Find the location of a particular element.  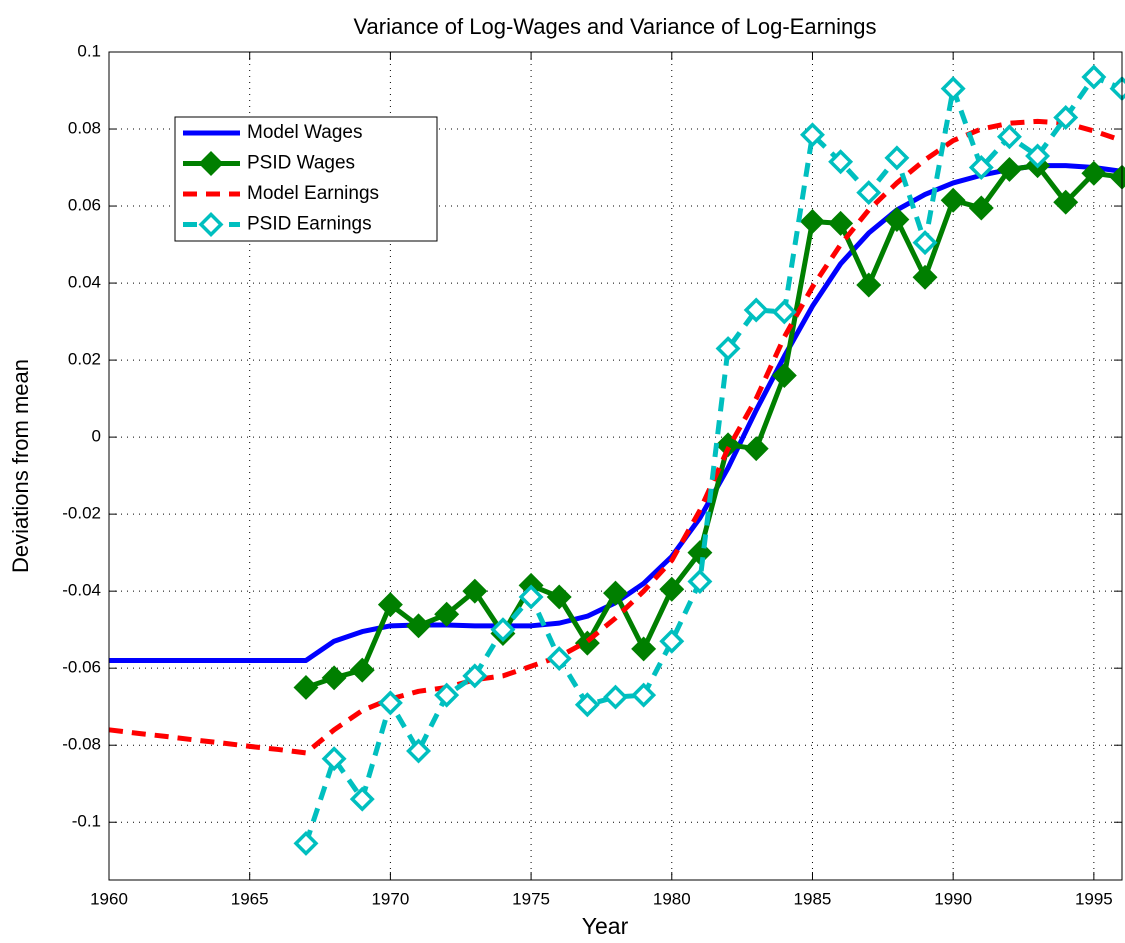

y-tick-label: 0.08 is located at coordinates (84, 128).